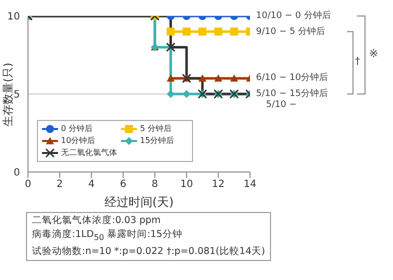 The width and height of the screenshot is (393, 280). I want to click on legend-label: 10分钟后, so click(78, 141).